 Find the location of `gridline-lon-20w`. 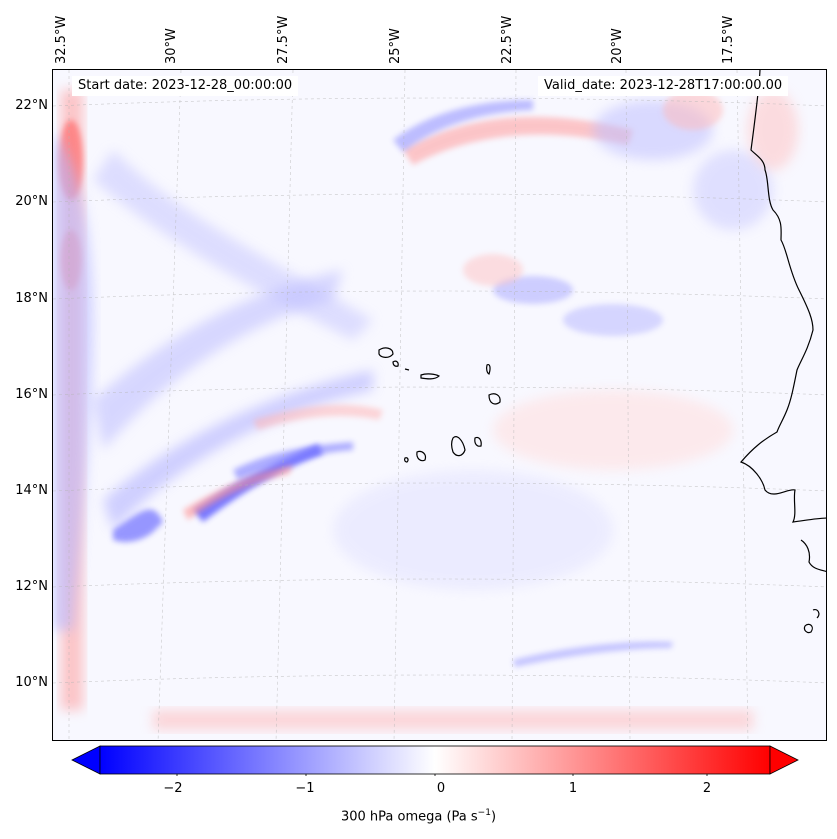

gridline-lon-20w is located at coordinates (628, 405).